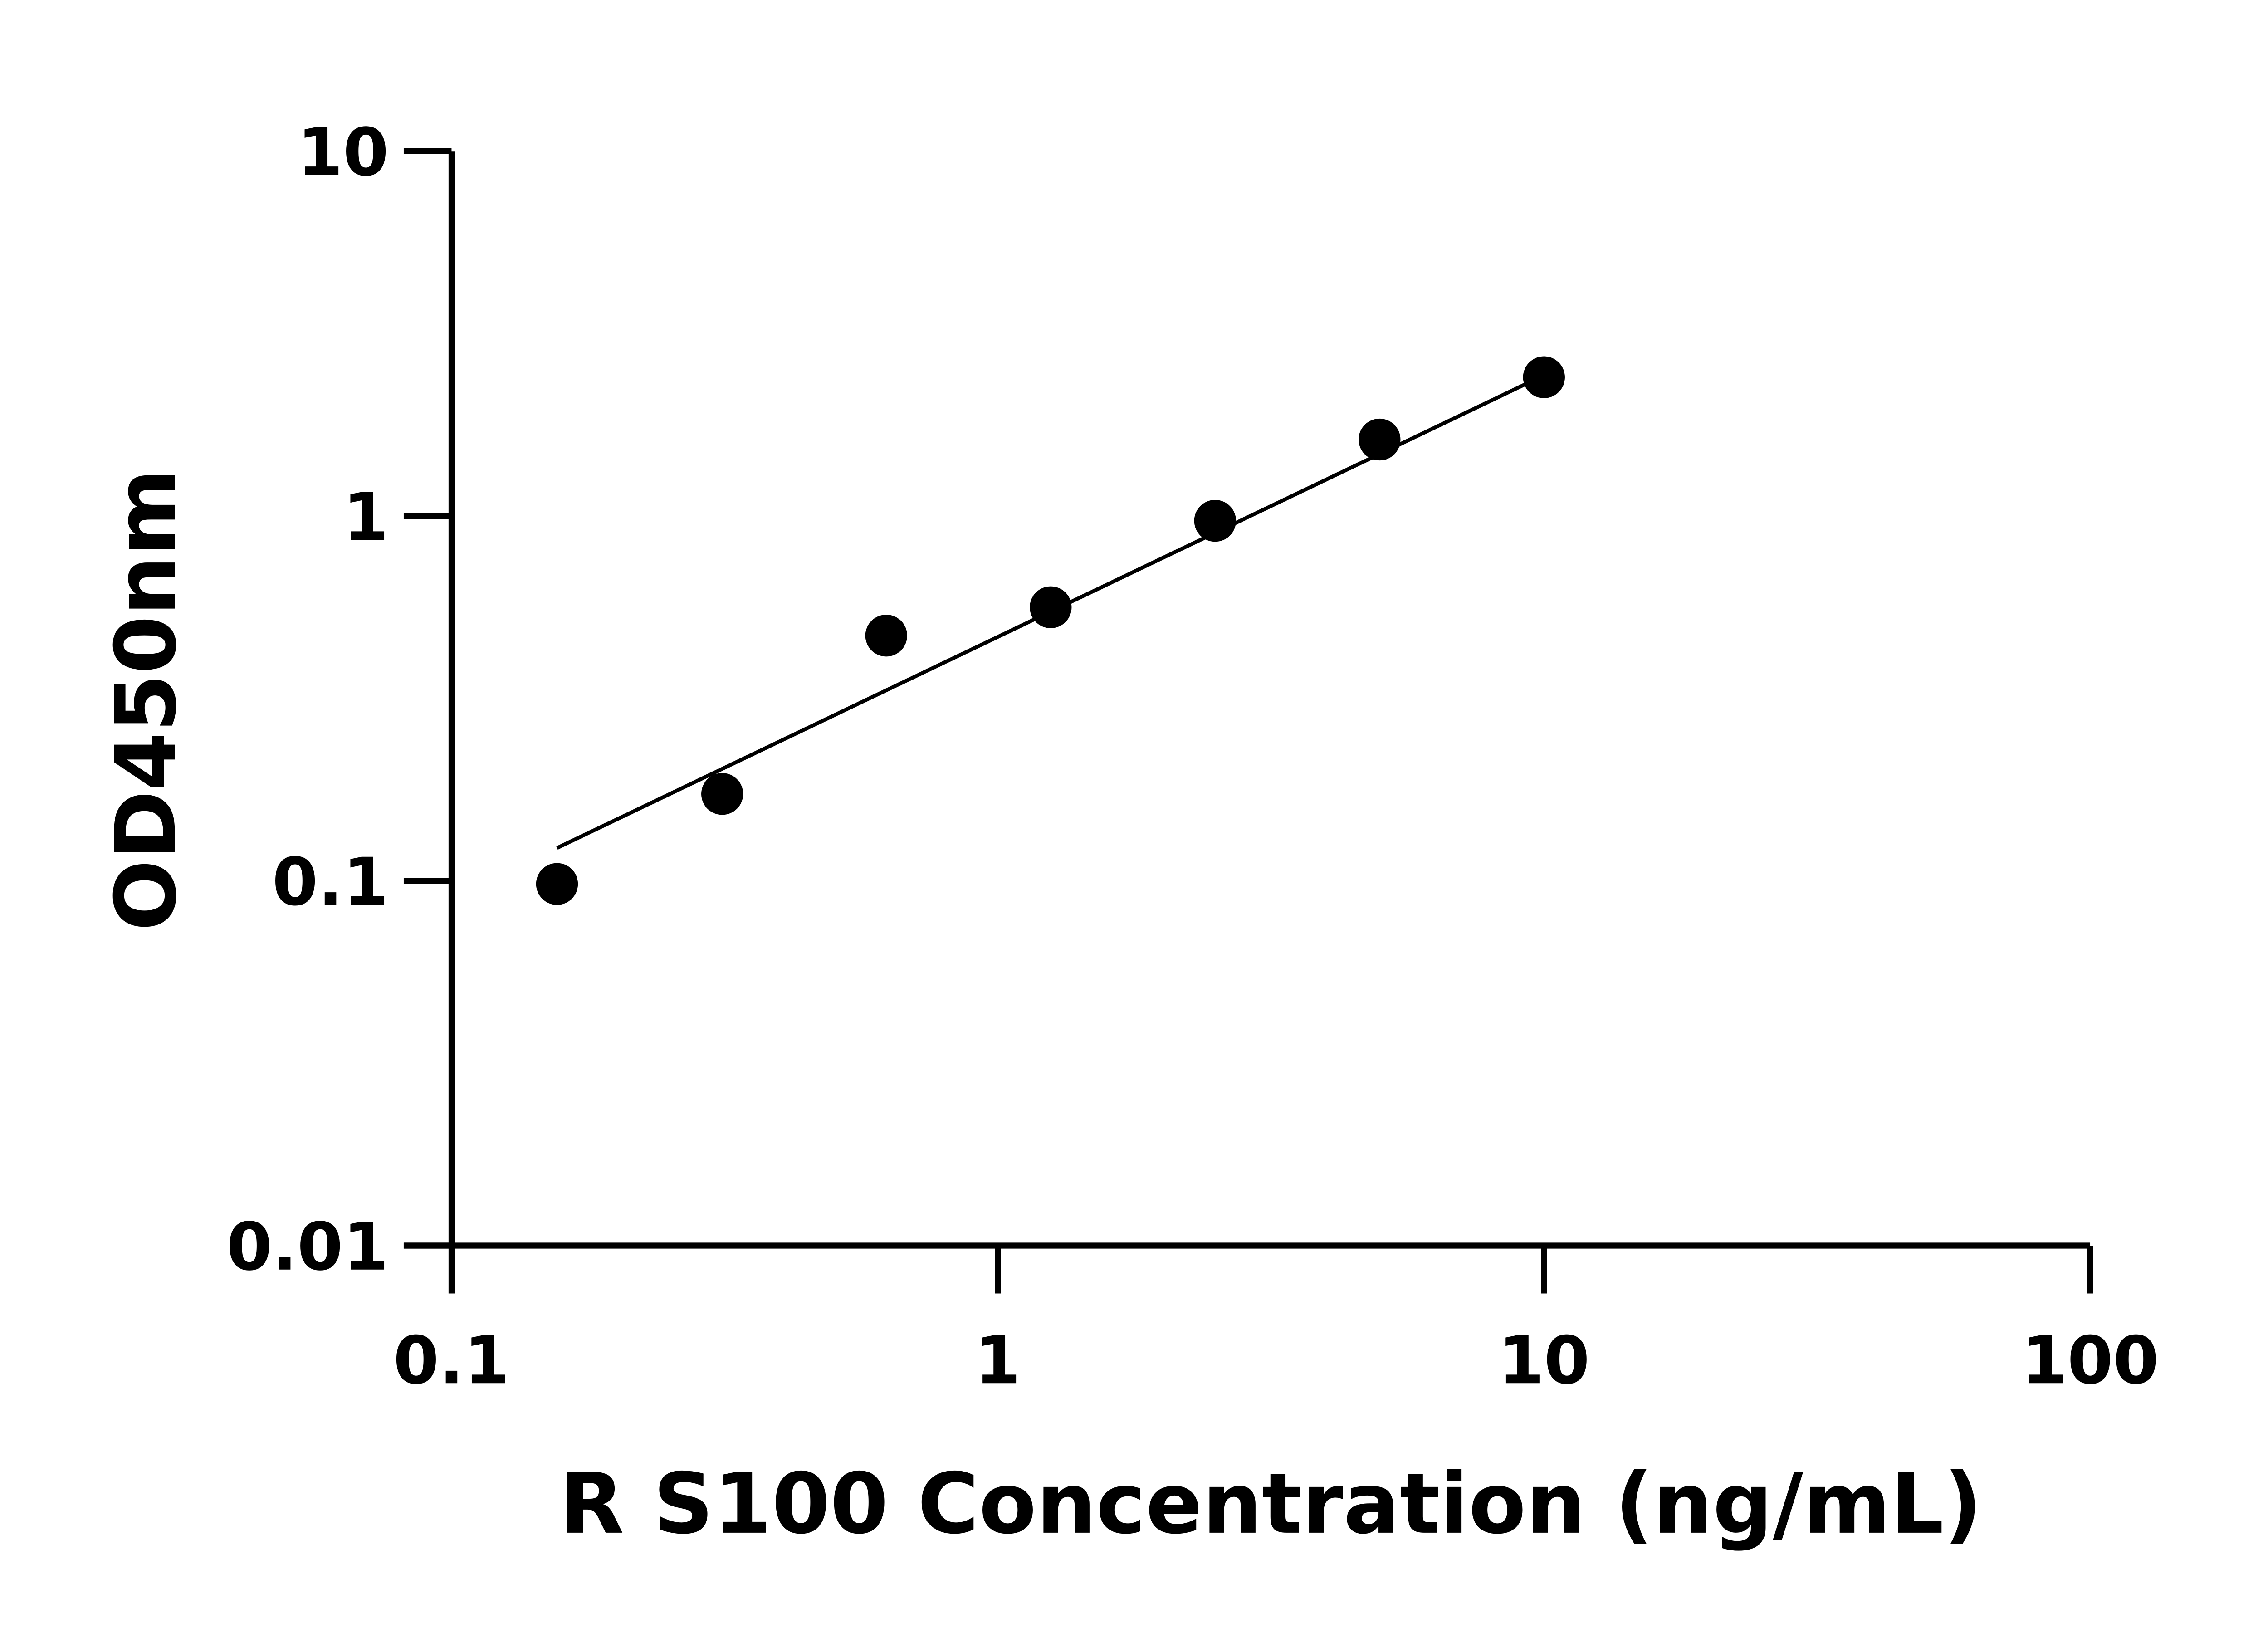 Image resolution: width=2268 pixels, height=1633 pixels. What do you see at coordinates (2091, 1360) in the screenshot?
I see `x-tick-label: 100` at bounding box center [2091, 1360].